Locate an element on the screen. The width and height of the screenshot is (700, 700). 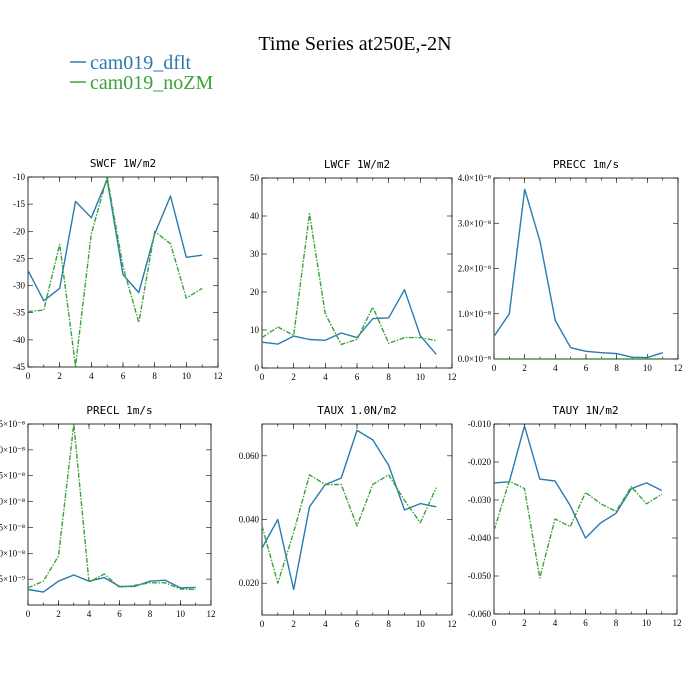
y-tick-label: -30 is located at coordinates (19, 286).